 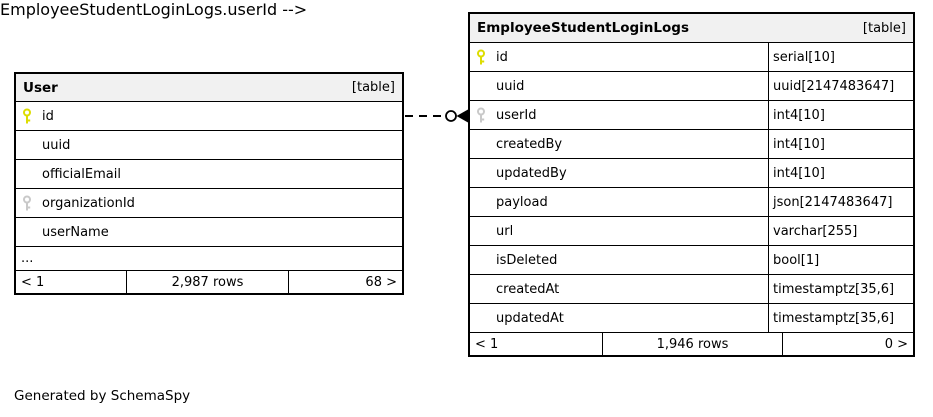 I want to click on table-footer-employeestudentloginlogs: < 1 1,946 rows 0 >, so click(x=691, y=344).